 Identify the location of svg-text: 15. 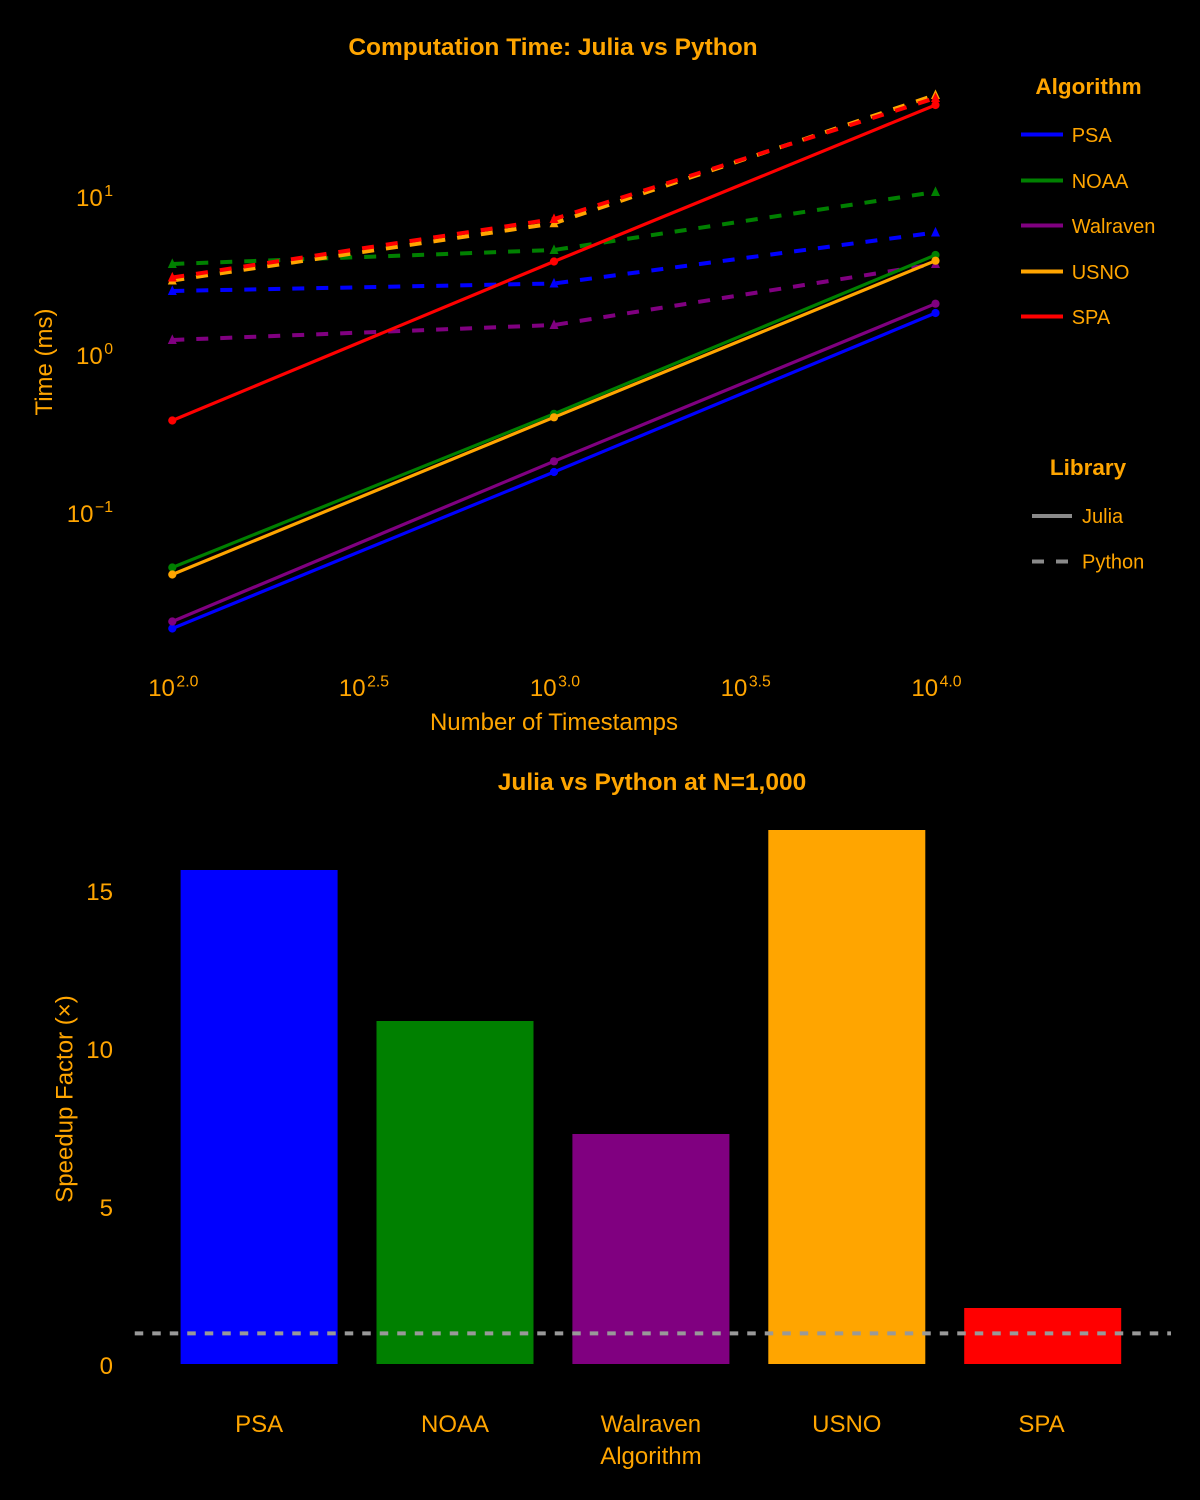
(99, 892).